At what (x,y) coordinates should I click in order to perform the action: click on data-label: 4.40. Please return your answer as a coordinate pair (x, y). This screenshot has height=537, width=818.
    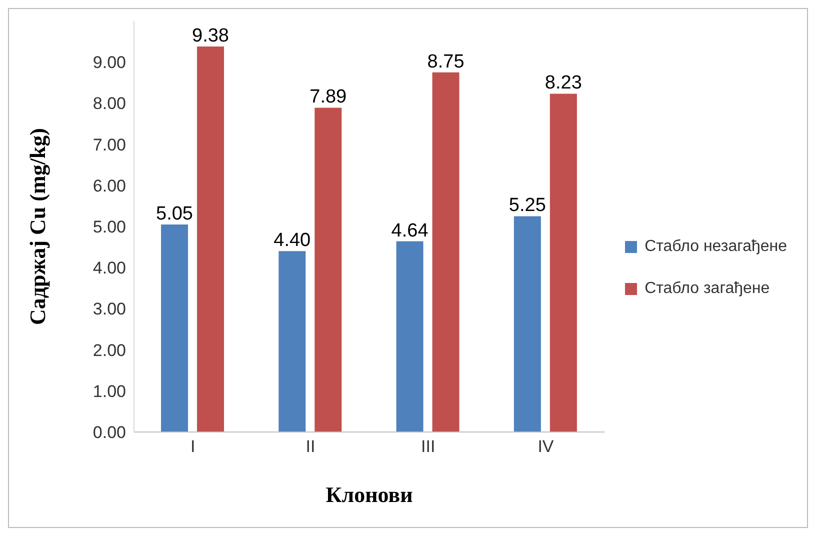
    Looking at the image, I should click on (292, 241).